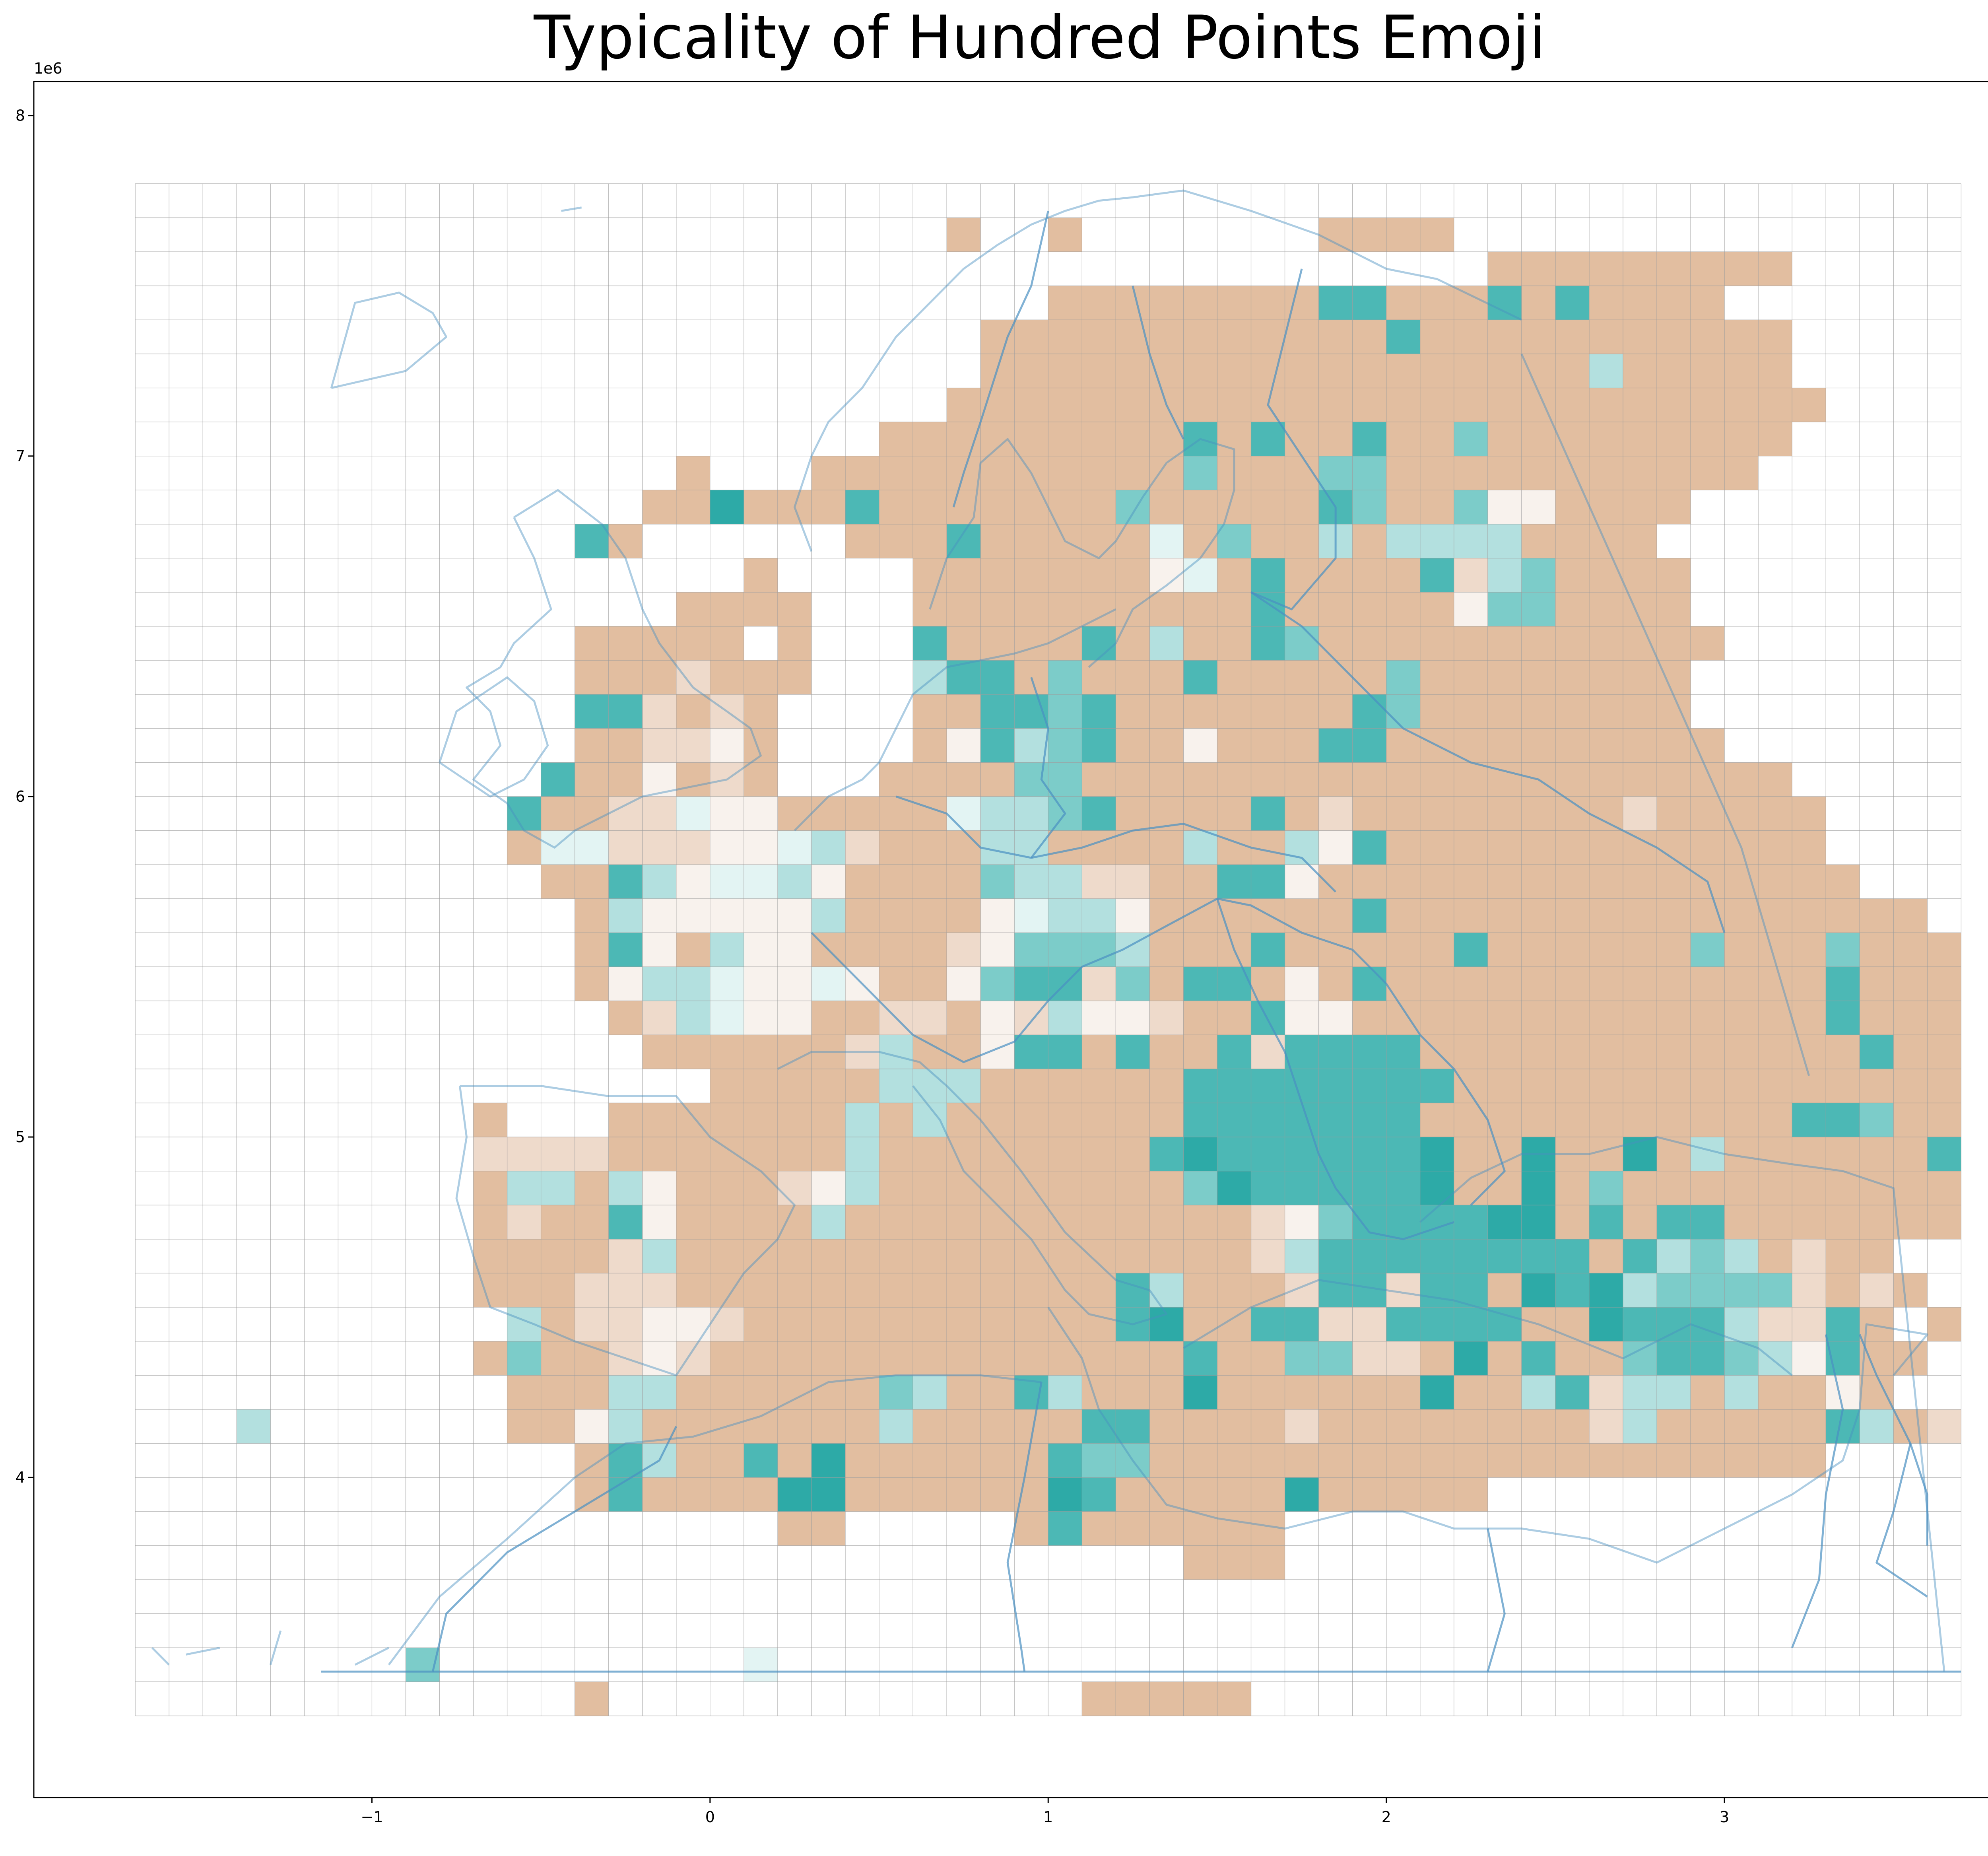 This screenshot has height=1856, width=1988. I want to click on coastline, so click(614, 669).